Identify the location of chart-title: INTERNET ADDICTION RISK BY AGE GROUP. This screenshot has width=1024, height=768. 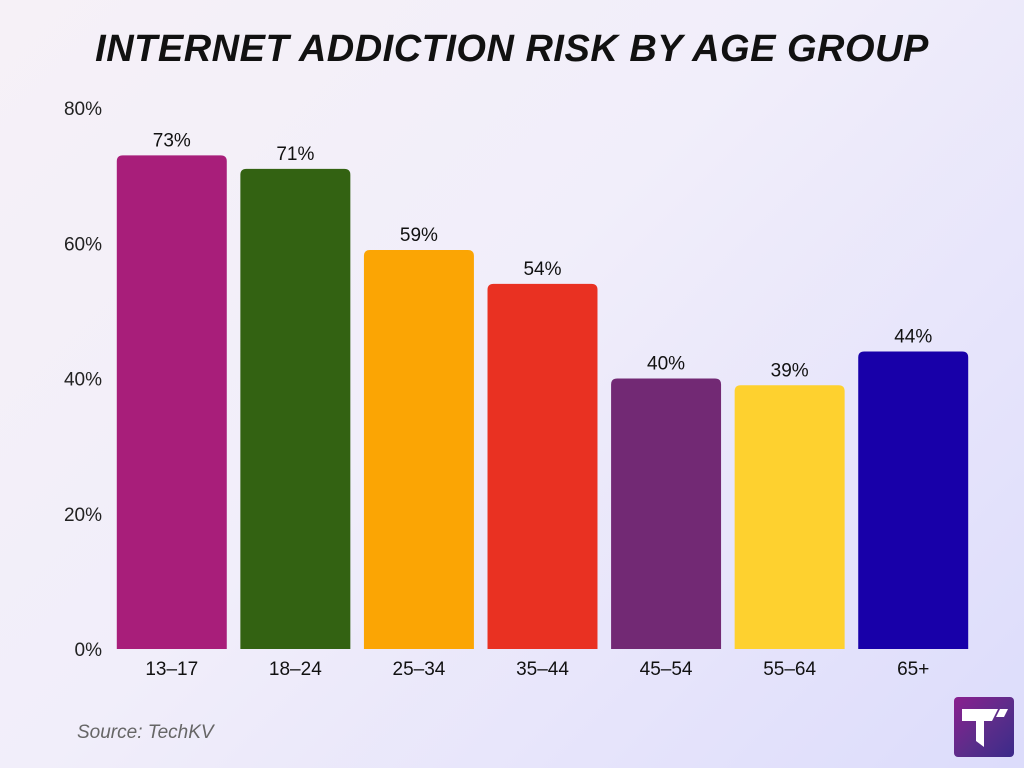
(512, 49).